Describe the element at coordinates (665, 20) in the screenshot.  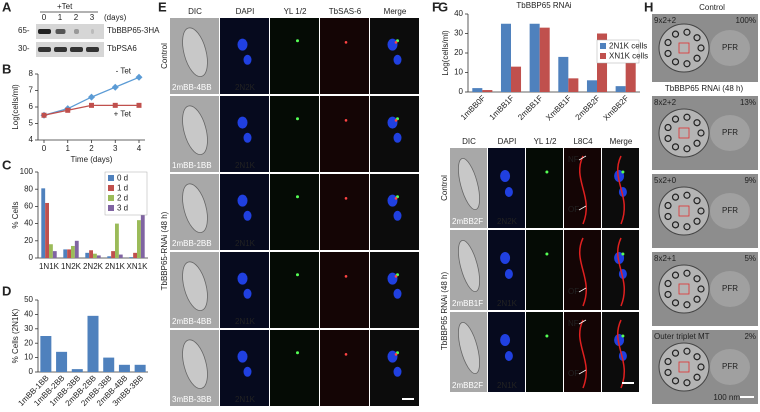
I see `image-name: 9x2+2` at that location.